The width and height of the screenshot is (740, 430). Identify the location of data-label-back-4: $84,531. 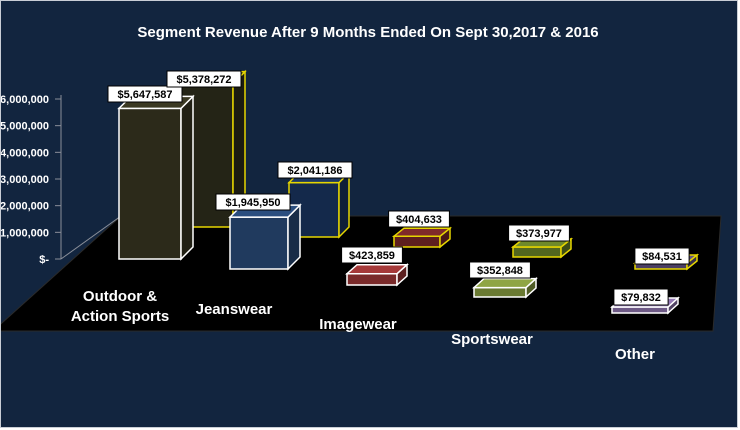
(662, 256).